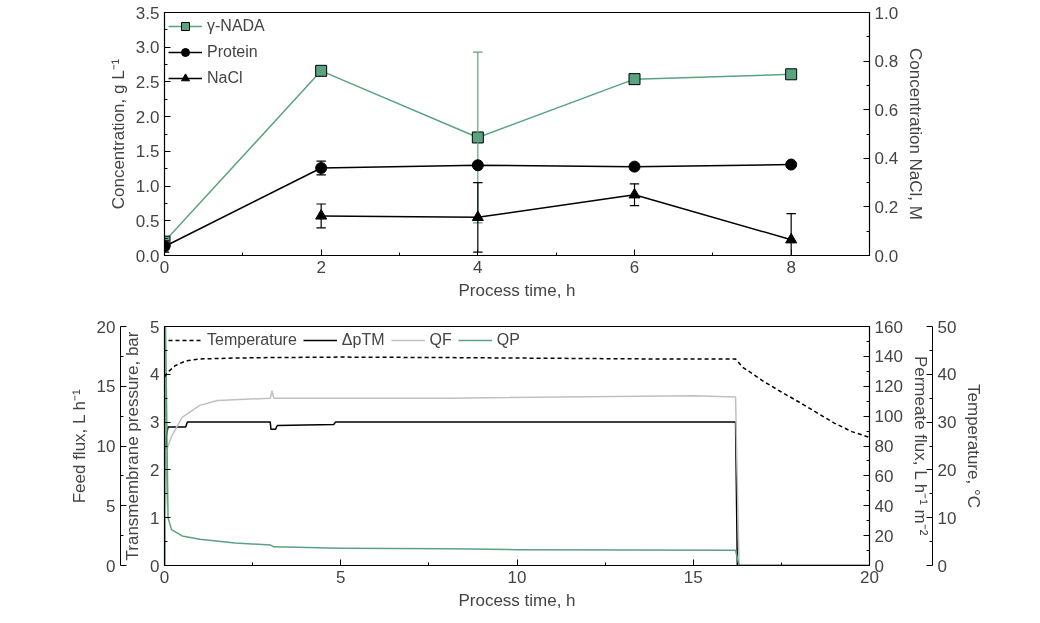  What do you see at coordinates (508, 340) in the screenshot?
I see `legend-label: QP` at bounding box center [508, 340].